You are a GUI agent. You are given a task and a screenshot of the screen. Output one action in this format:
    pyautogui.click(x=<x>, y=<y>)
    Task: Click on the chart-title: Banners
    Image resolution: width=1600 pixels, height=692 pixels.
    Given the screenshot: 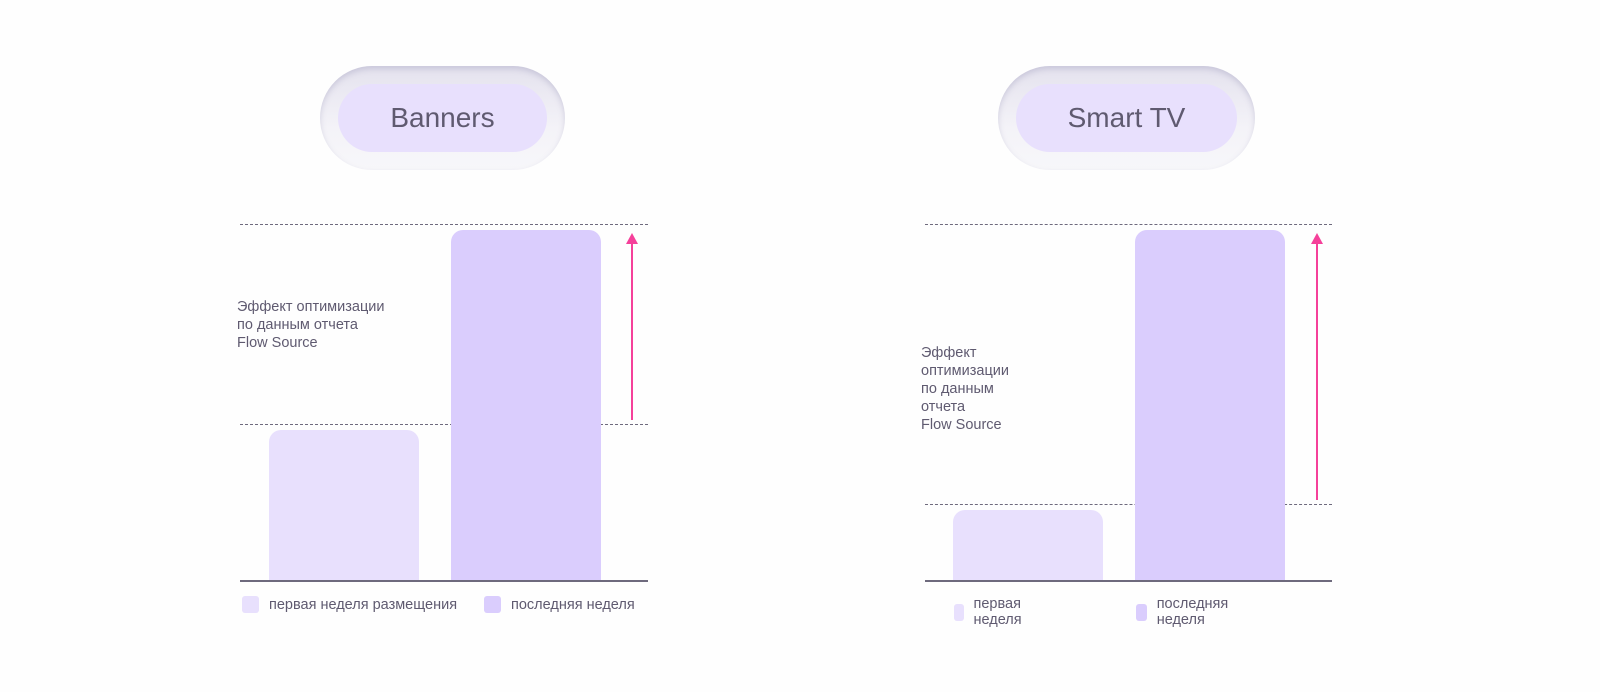 What is the action you would take?
    pyautogui.click(x=442, y=118)
    